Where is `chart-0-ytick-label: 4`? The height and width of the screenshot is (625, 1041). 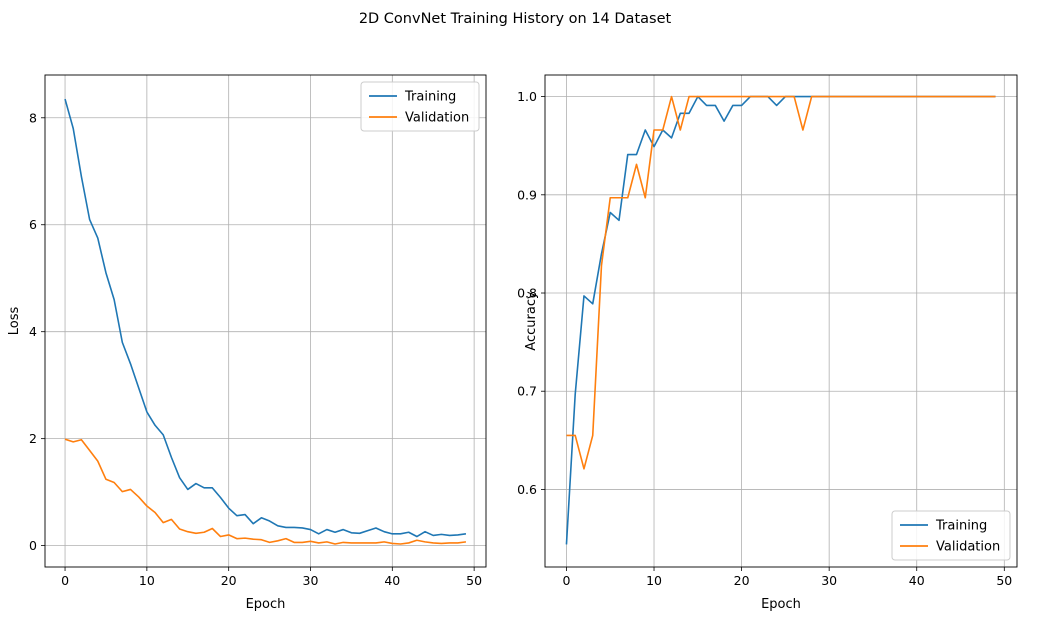 chart-0-ytick-label: 4 is located at coordinates (33, 331).